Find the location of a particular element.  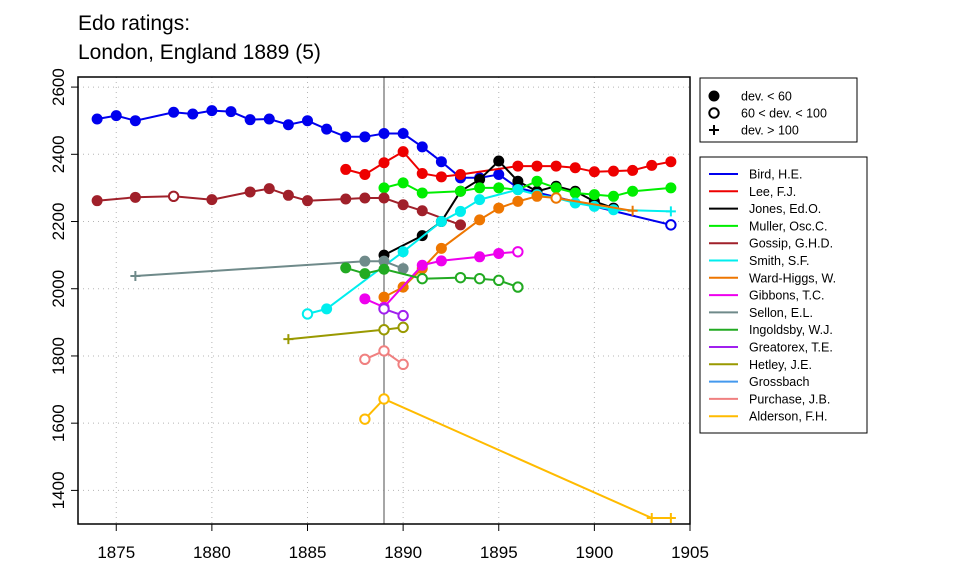

legend-entry-label: Lee, F.J. is located at coordinates (772, 192).